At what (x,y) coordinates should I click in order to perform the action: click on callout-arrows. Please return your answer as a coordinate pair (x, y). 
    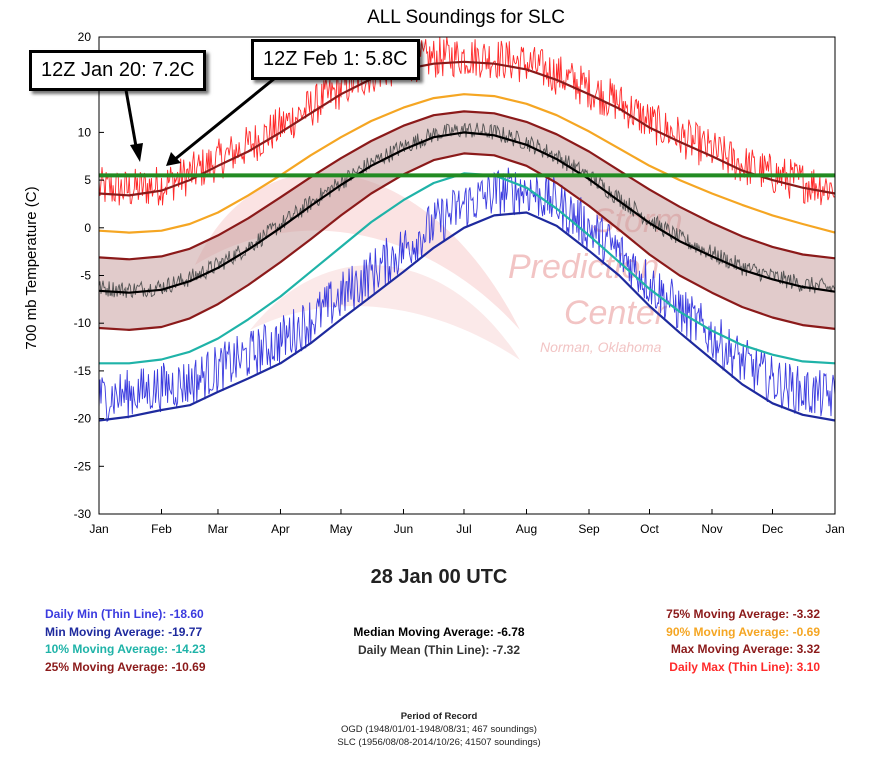
    Looking at the image, I should click on (202, 119).